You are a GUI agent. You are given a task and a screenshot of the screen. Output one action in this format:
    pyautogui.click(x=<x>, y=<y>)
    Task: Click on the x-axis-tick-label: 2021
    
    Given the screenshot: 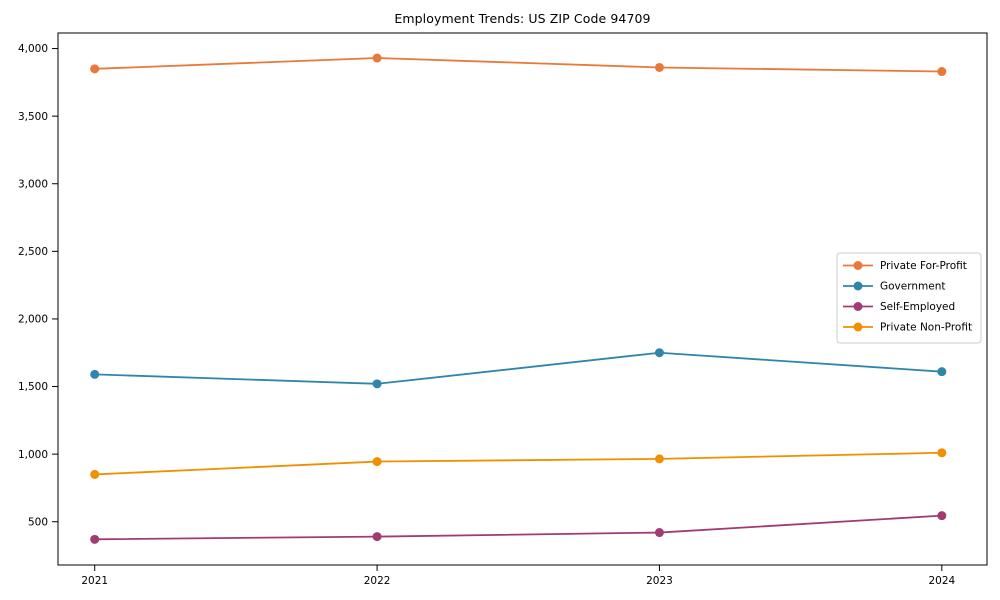 What is the action you would take?
    pyautogui.click(x=94, y=581)
    